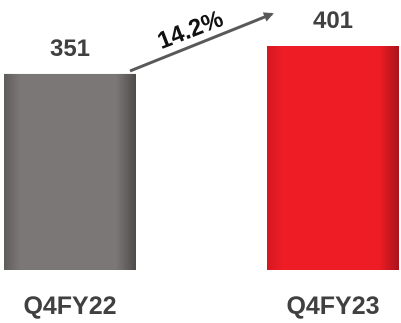 The width and height of the screenshot is (401, 323). What do you see at coordinates (70, 48) in the screenshot?
I see `value-label-q4fy22: 351` at bounding box center [70, 48].